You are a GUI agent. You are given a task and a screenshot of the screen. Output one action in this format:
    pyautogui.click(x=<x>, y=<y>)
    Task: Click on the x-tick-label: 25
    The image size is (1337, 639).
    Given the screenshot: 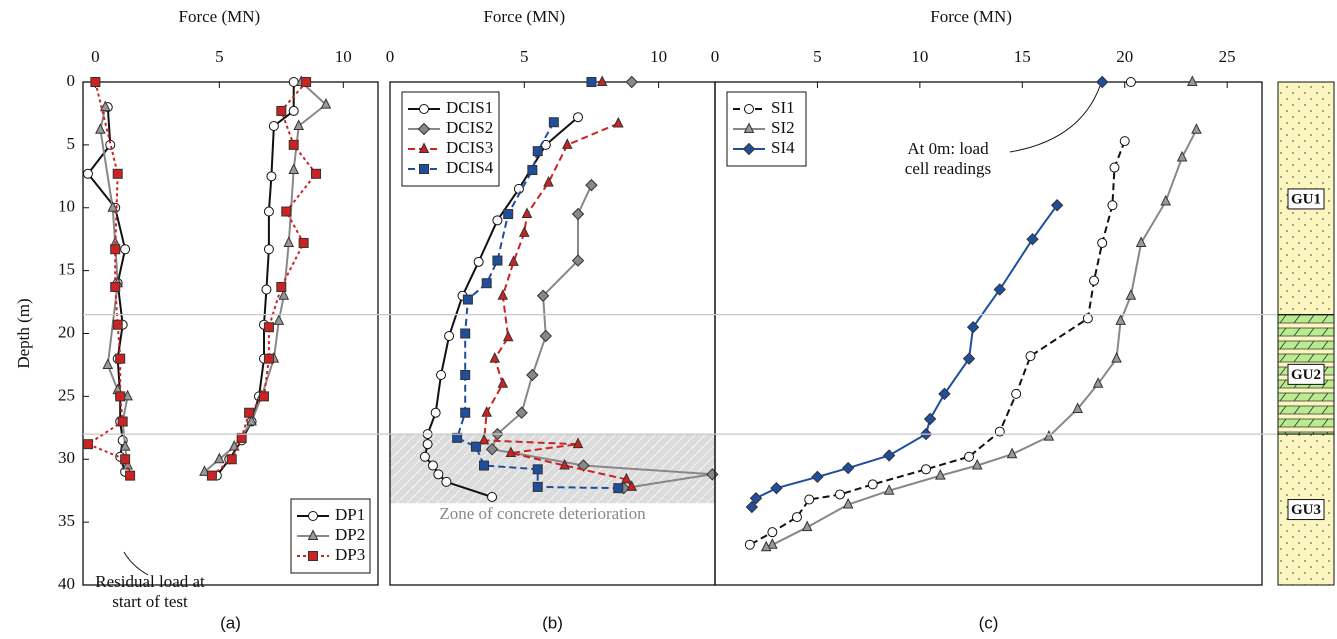 What is the action you would take?
    pyautogui.click(x=1227, y=56)
    